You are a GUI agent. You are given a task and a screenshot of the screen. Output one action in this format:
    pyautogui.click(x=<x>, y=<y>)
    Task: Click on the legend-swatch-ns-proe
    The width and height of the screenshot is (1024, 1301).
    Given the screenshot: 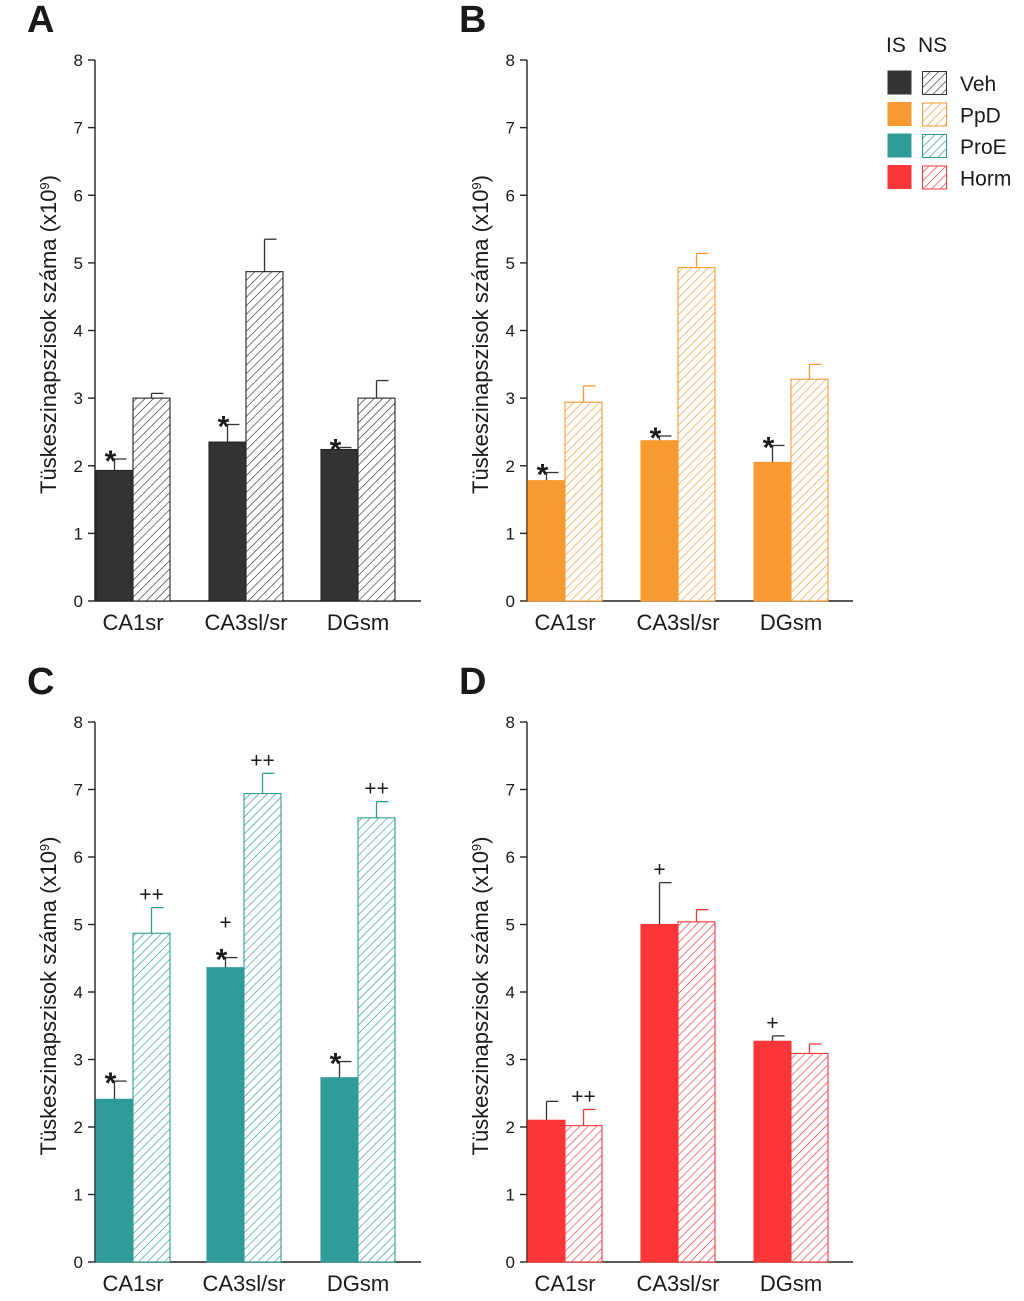 What is the action you would take?
    pyautogui.click(x=934, y=146)
    